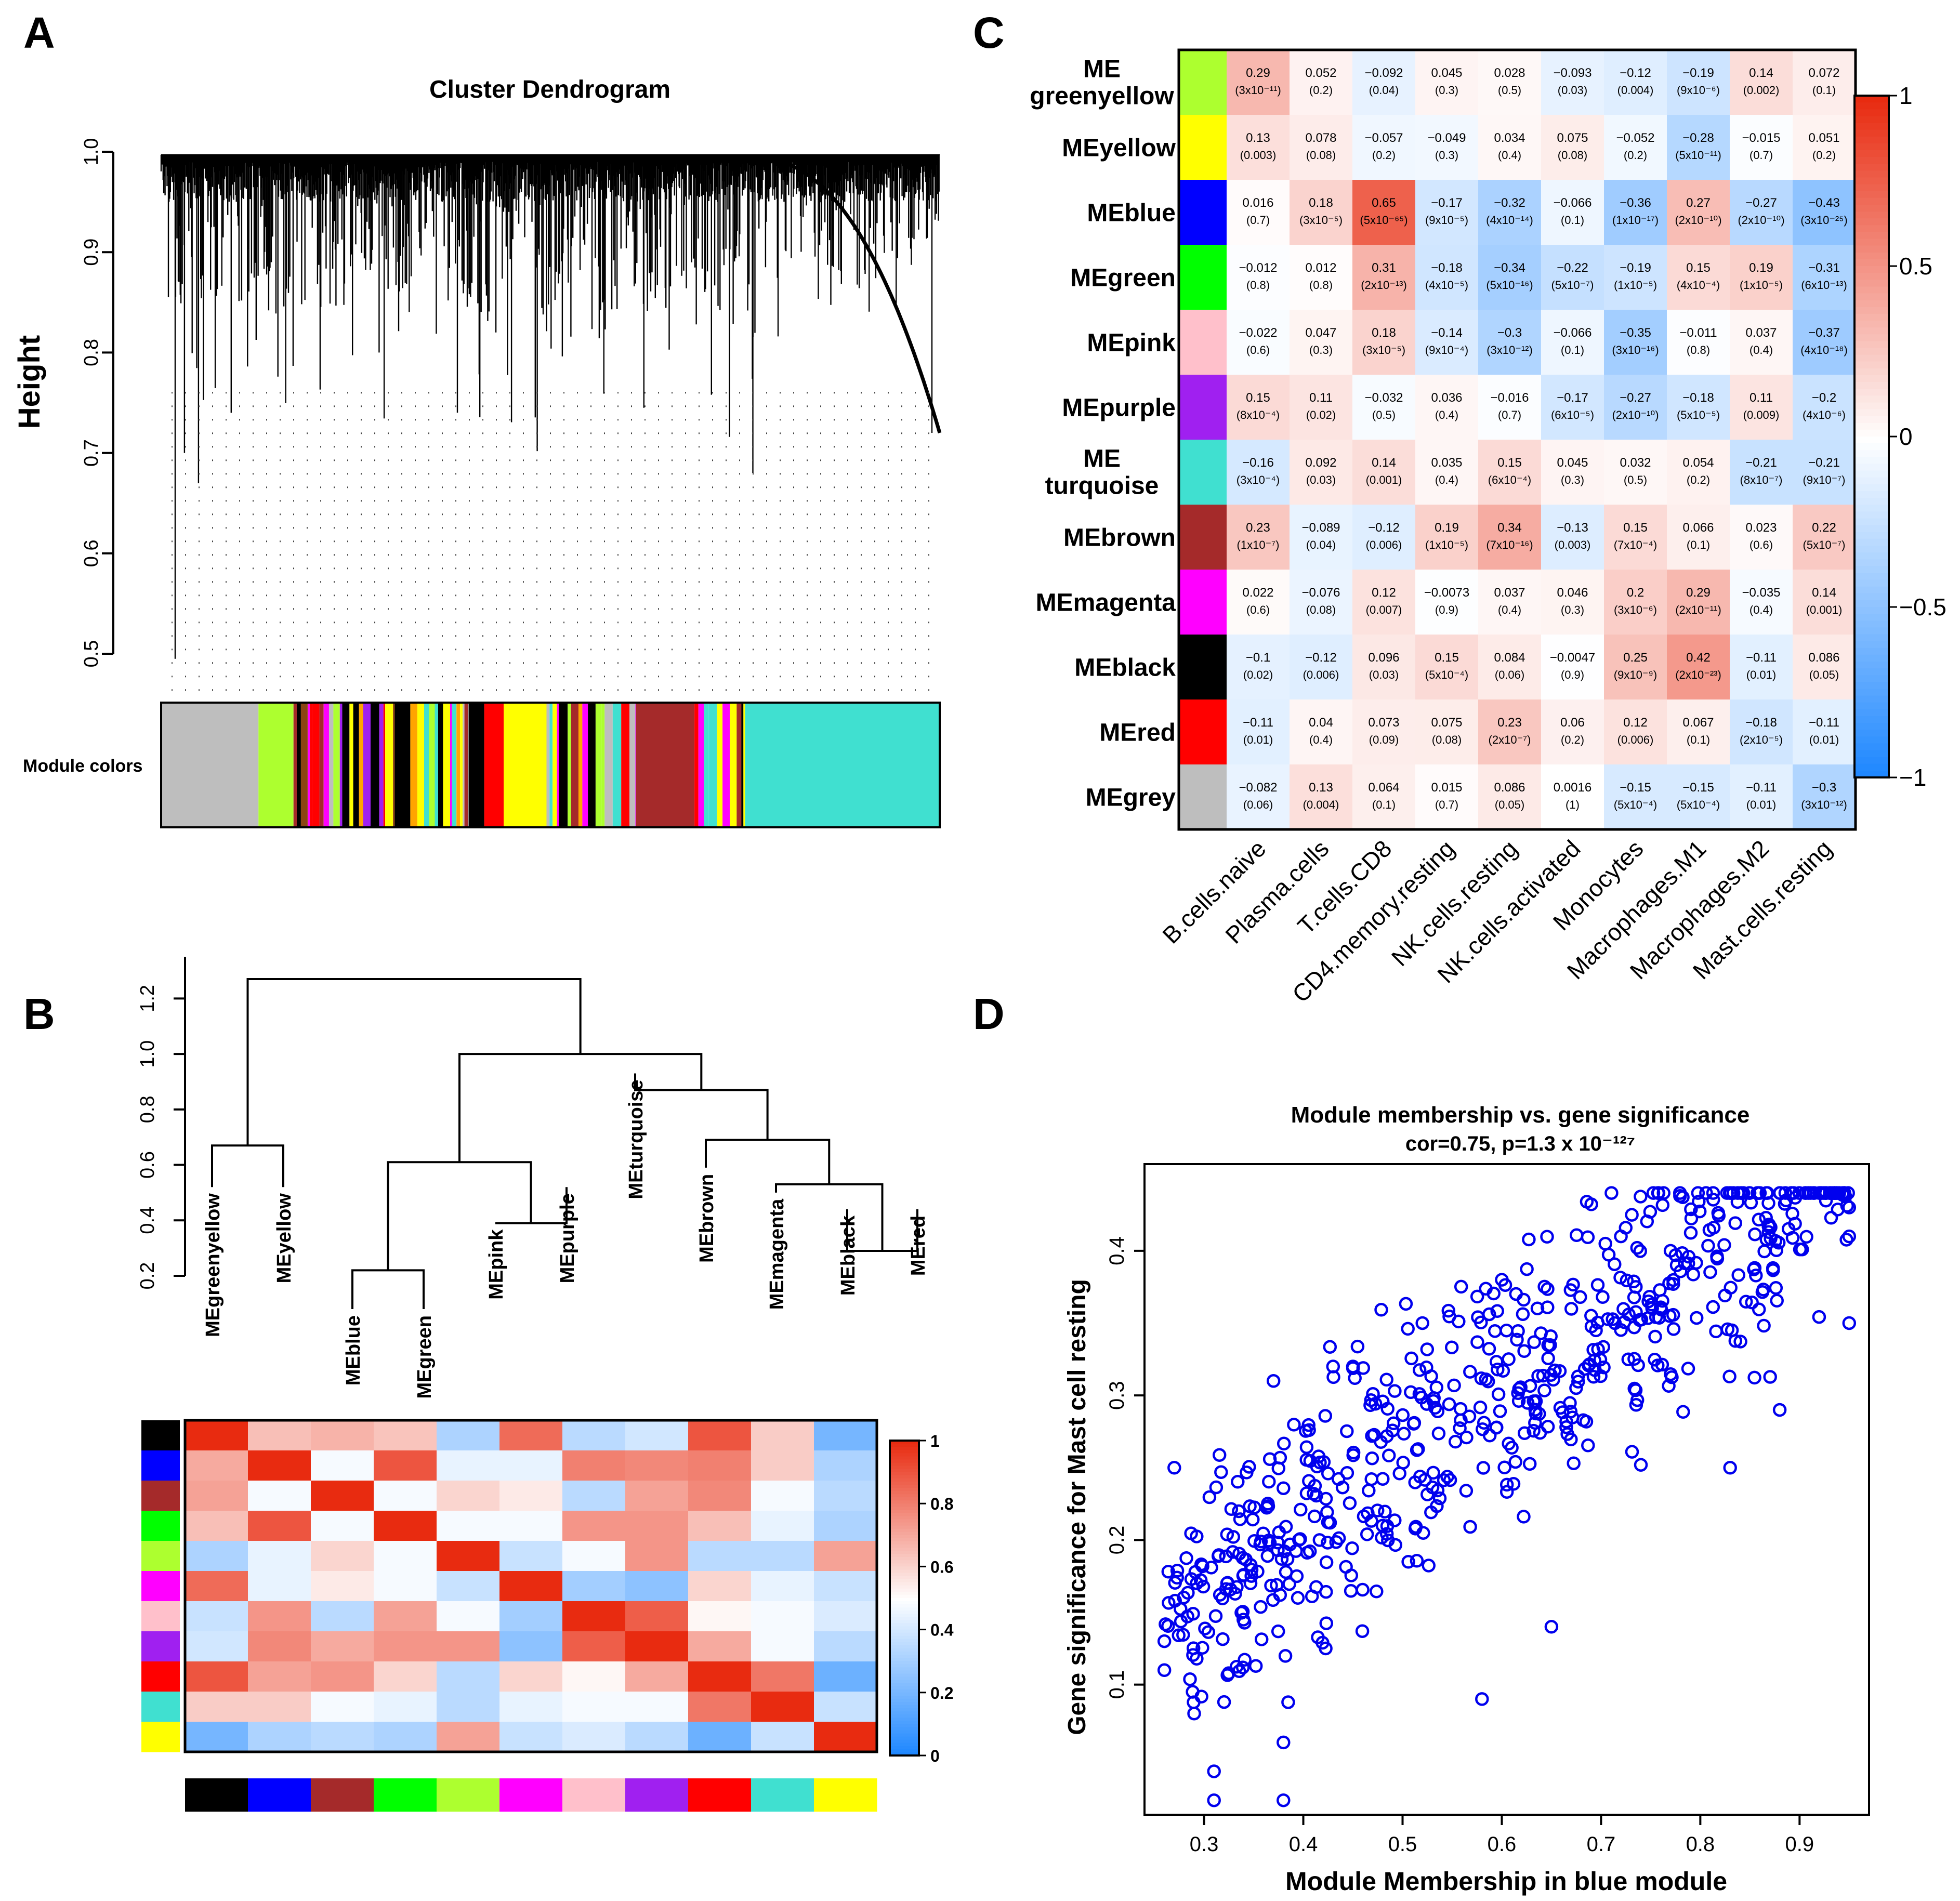 The image size is (1960, 1901). What do you see at coordinates (564, 1144) in the screenshot?
I see `panel-b-dendrogram-branches` at bounding box center [564, 1144].